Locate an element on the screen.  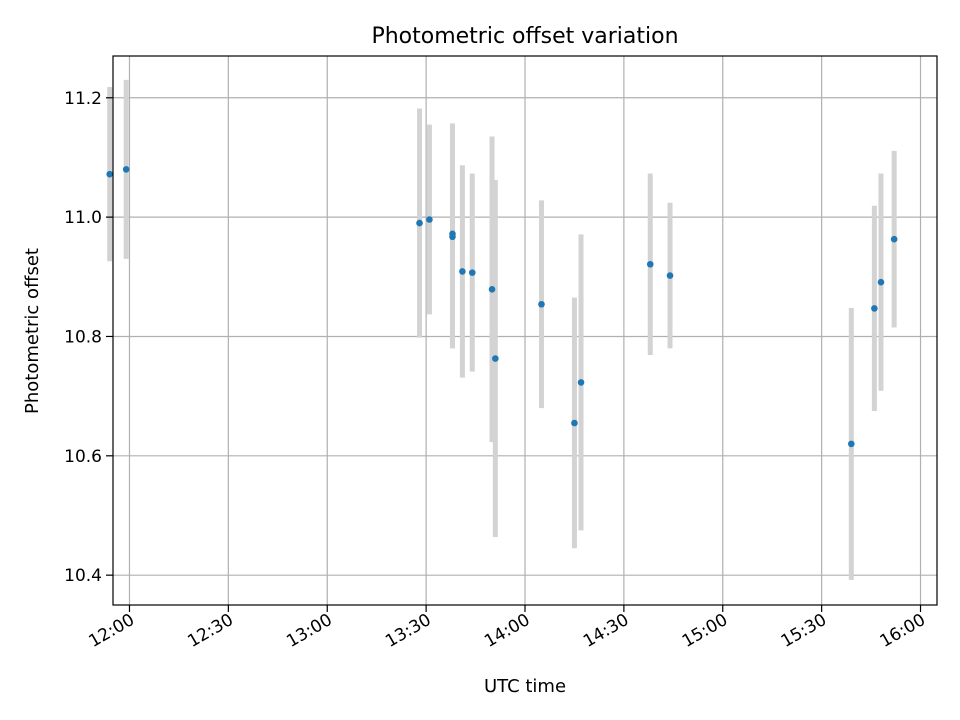
x-axis-label: UTC time is located at coordinates (525, 686).